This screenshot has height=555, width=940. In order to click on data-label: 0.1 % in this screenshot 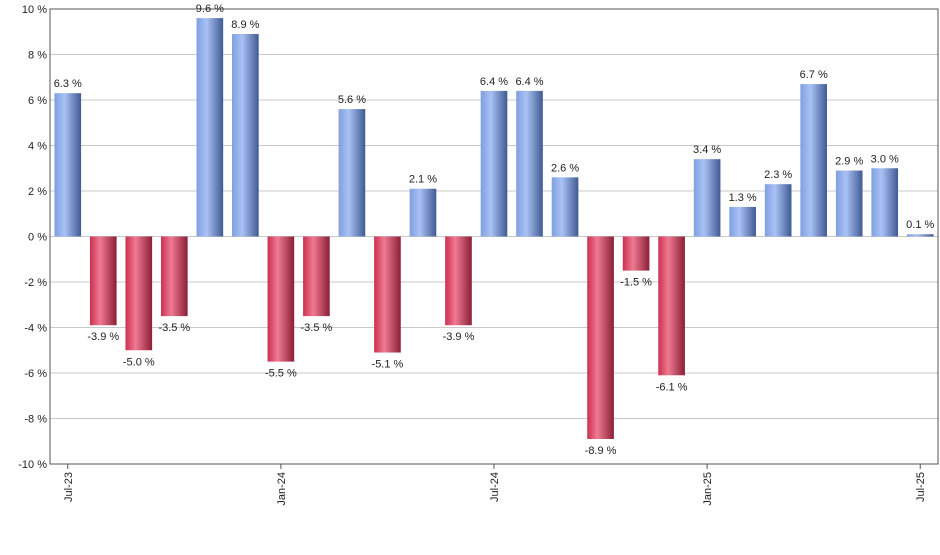, I will do `click(920, 225)`.